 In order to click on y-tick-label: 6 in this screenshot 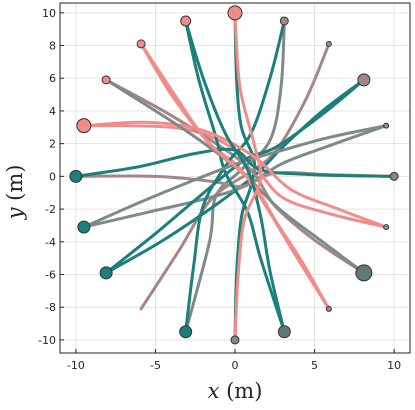, I will do `click(52, 78)`.